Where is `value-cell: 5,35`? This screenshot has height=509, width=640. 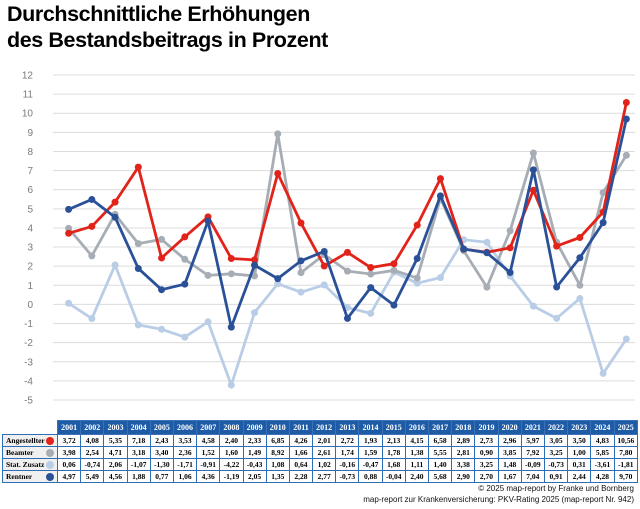 value-cell: 5,35 is located at coordinates (115, 440).